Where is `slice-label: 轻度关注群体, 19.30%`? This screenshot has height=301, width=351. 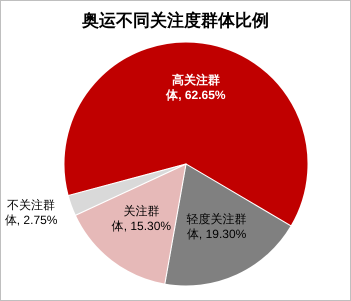 slice-label: 轻度关注群体, 19.30% is located at coordinates (217, 227).